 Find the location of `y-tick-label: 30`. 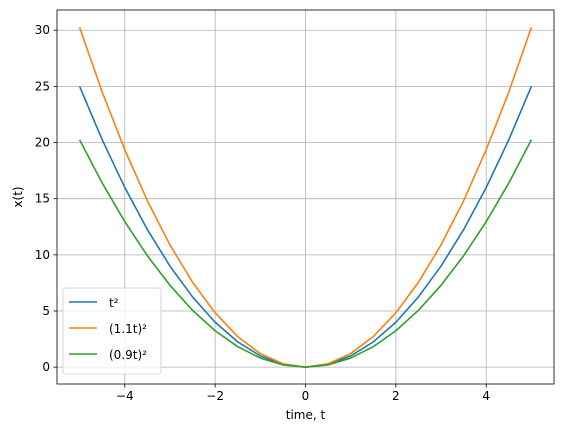

y-tick-label: 30 is located at coordinates (42, 30).